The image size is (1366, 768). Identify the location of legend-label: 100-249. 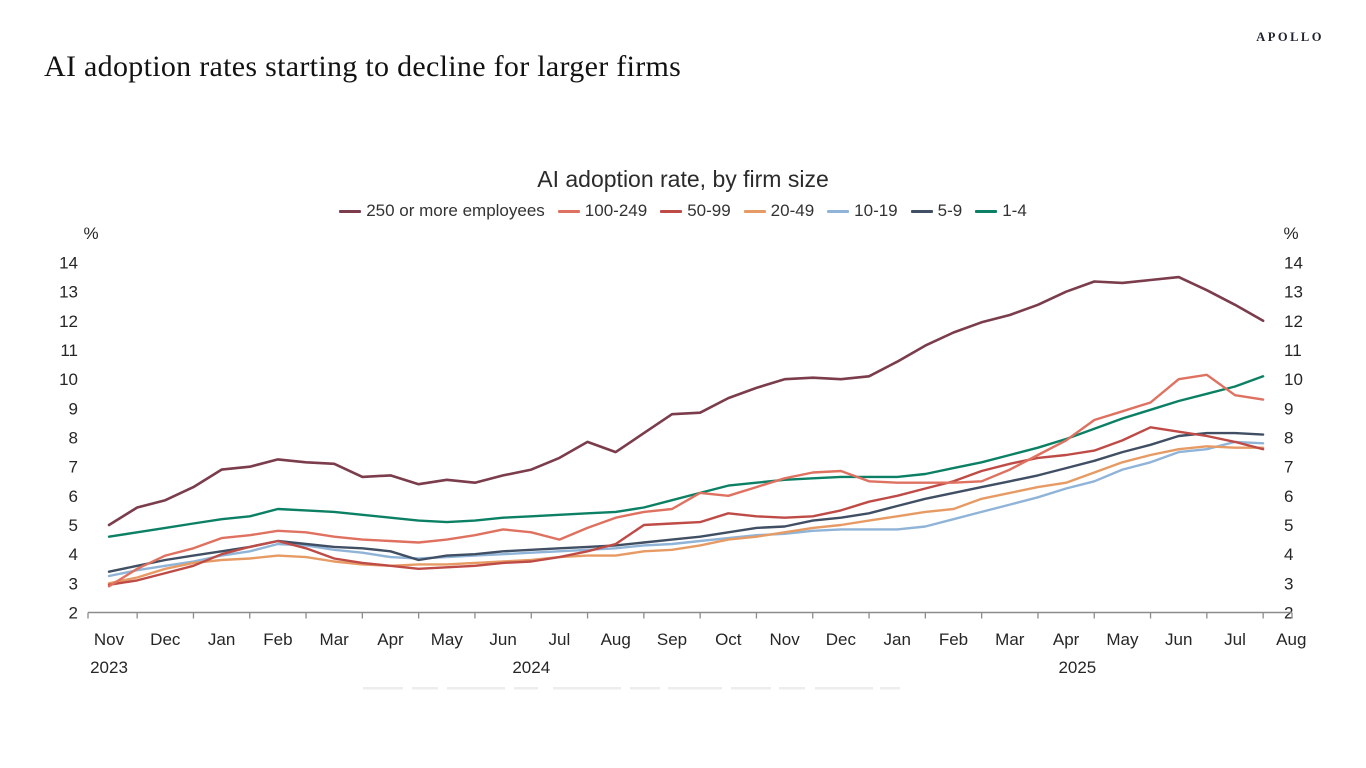
(616, 210).